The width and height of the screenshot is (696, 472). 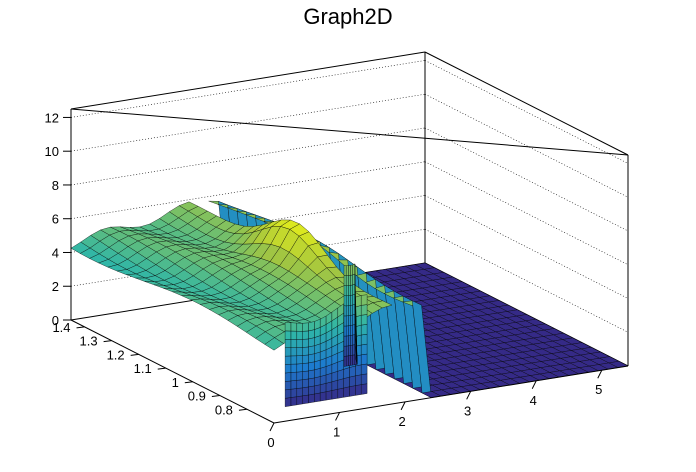 I want to click on z-tick-label: 2, so click(x=55, y=286).